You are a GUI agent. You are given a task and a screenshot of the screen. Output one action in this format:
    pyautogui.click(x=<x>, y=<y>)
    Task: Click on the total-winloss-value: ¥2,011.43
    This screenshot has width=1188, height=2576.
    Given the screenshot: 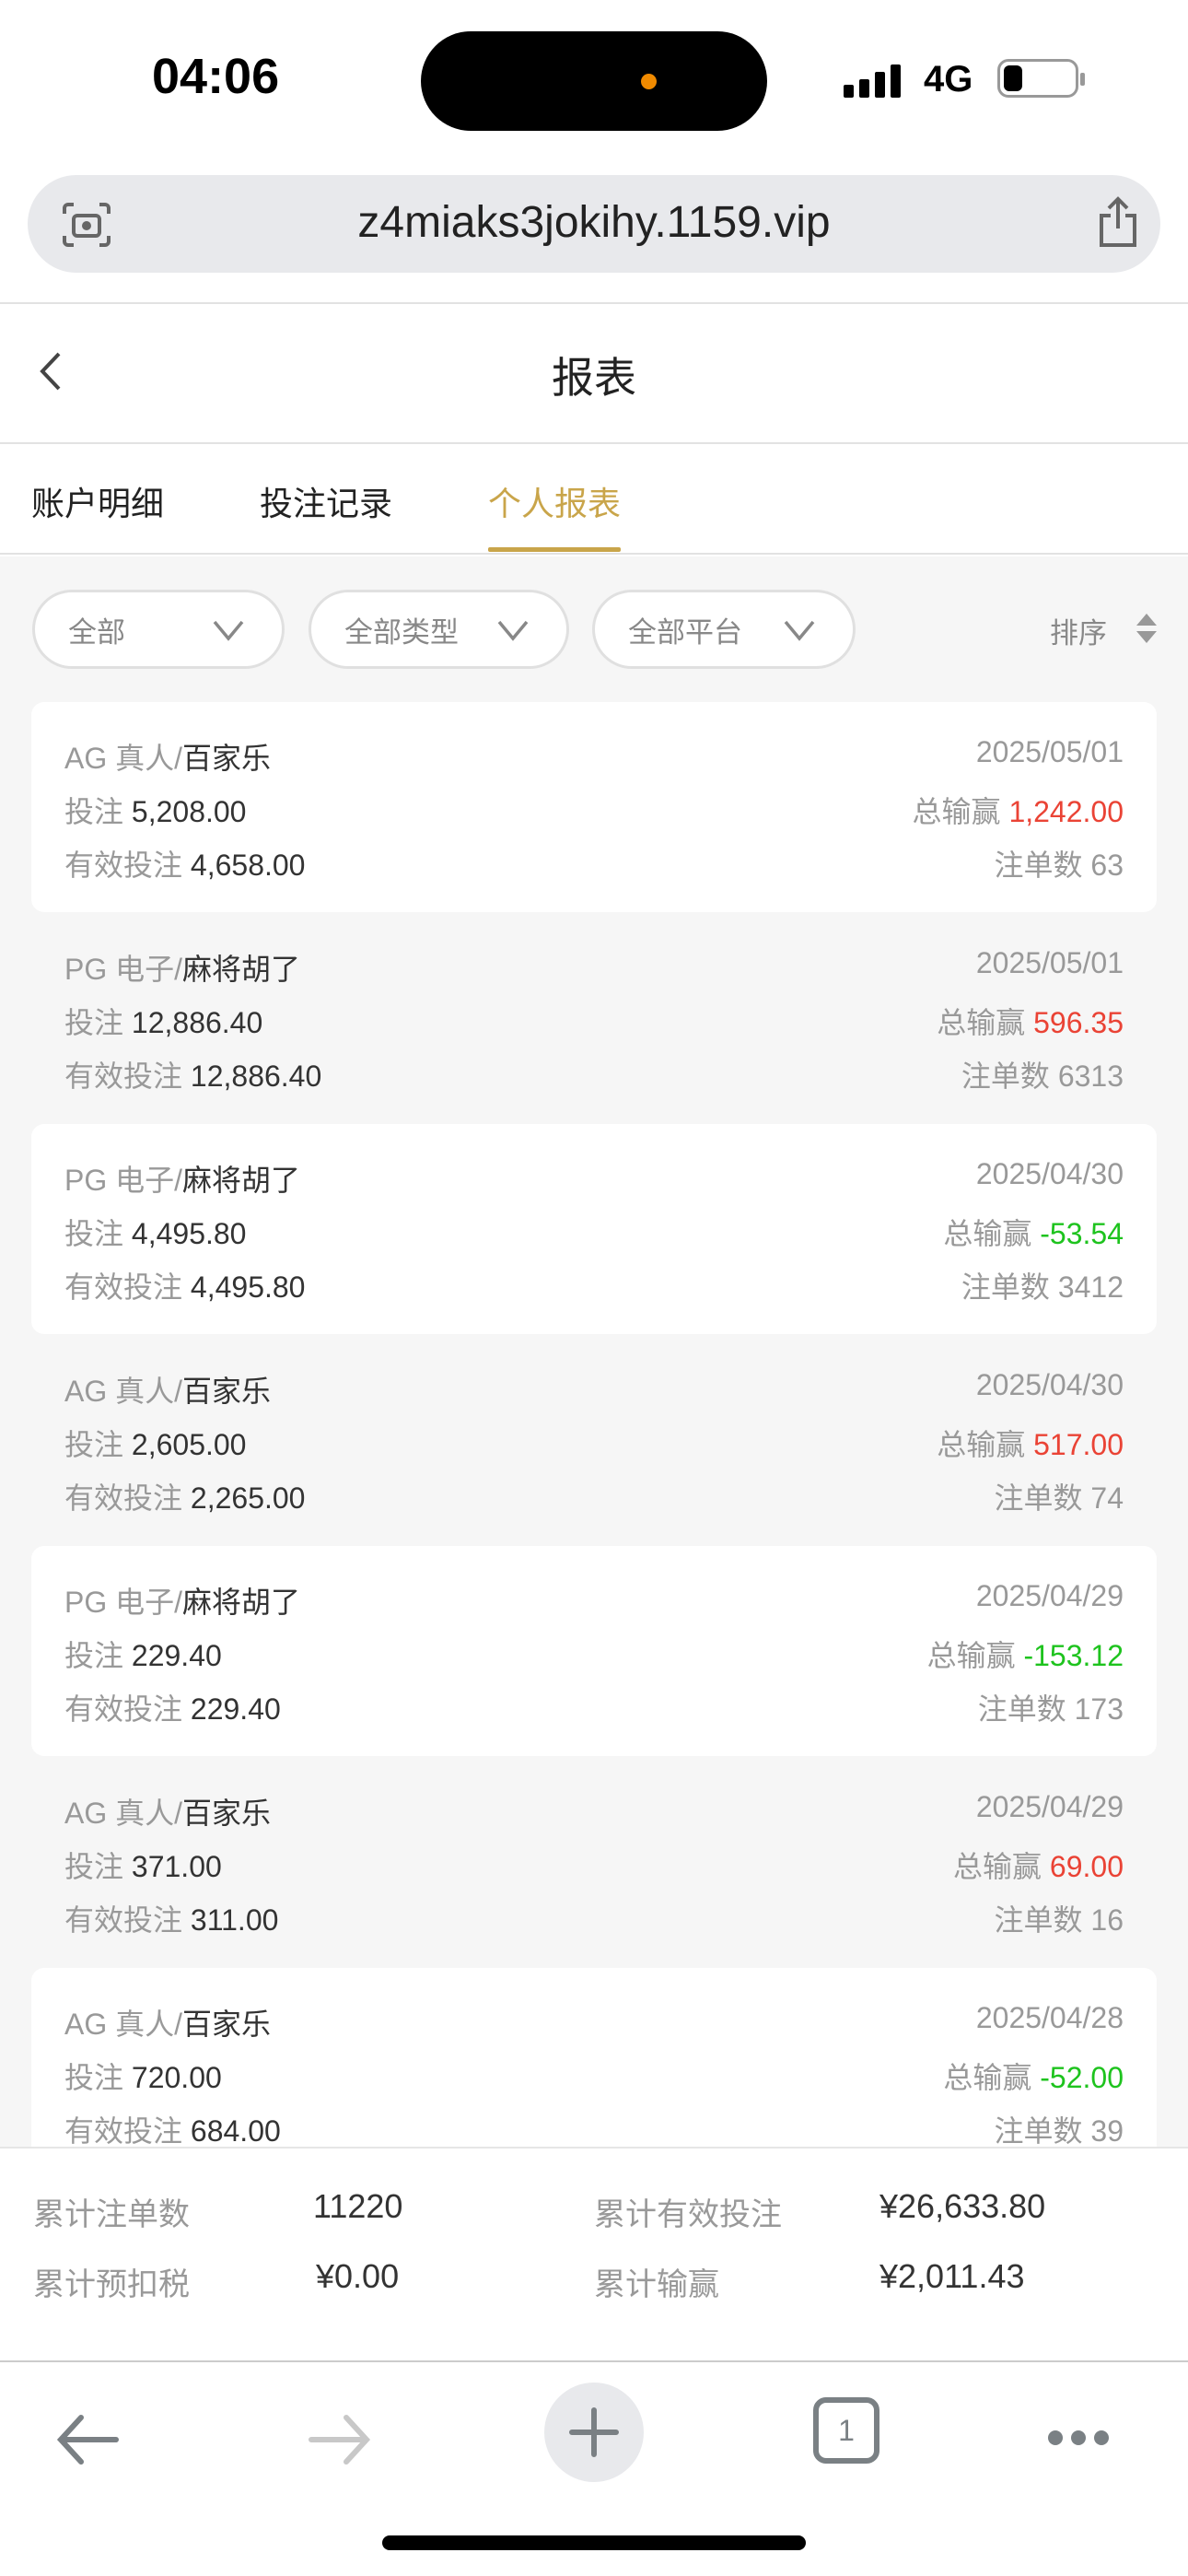 What is the action you would take?
    pyautogui.click(x=952, y=2276)
    